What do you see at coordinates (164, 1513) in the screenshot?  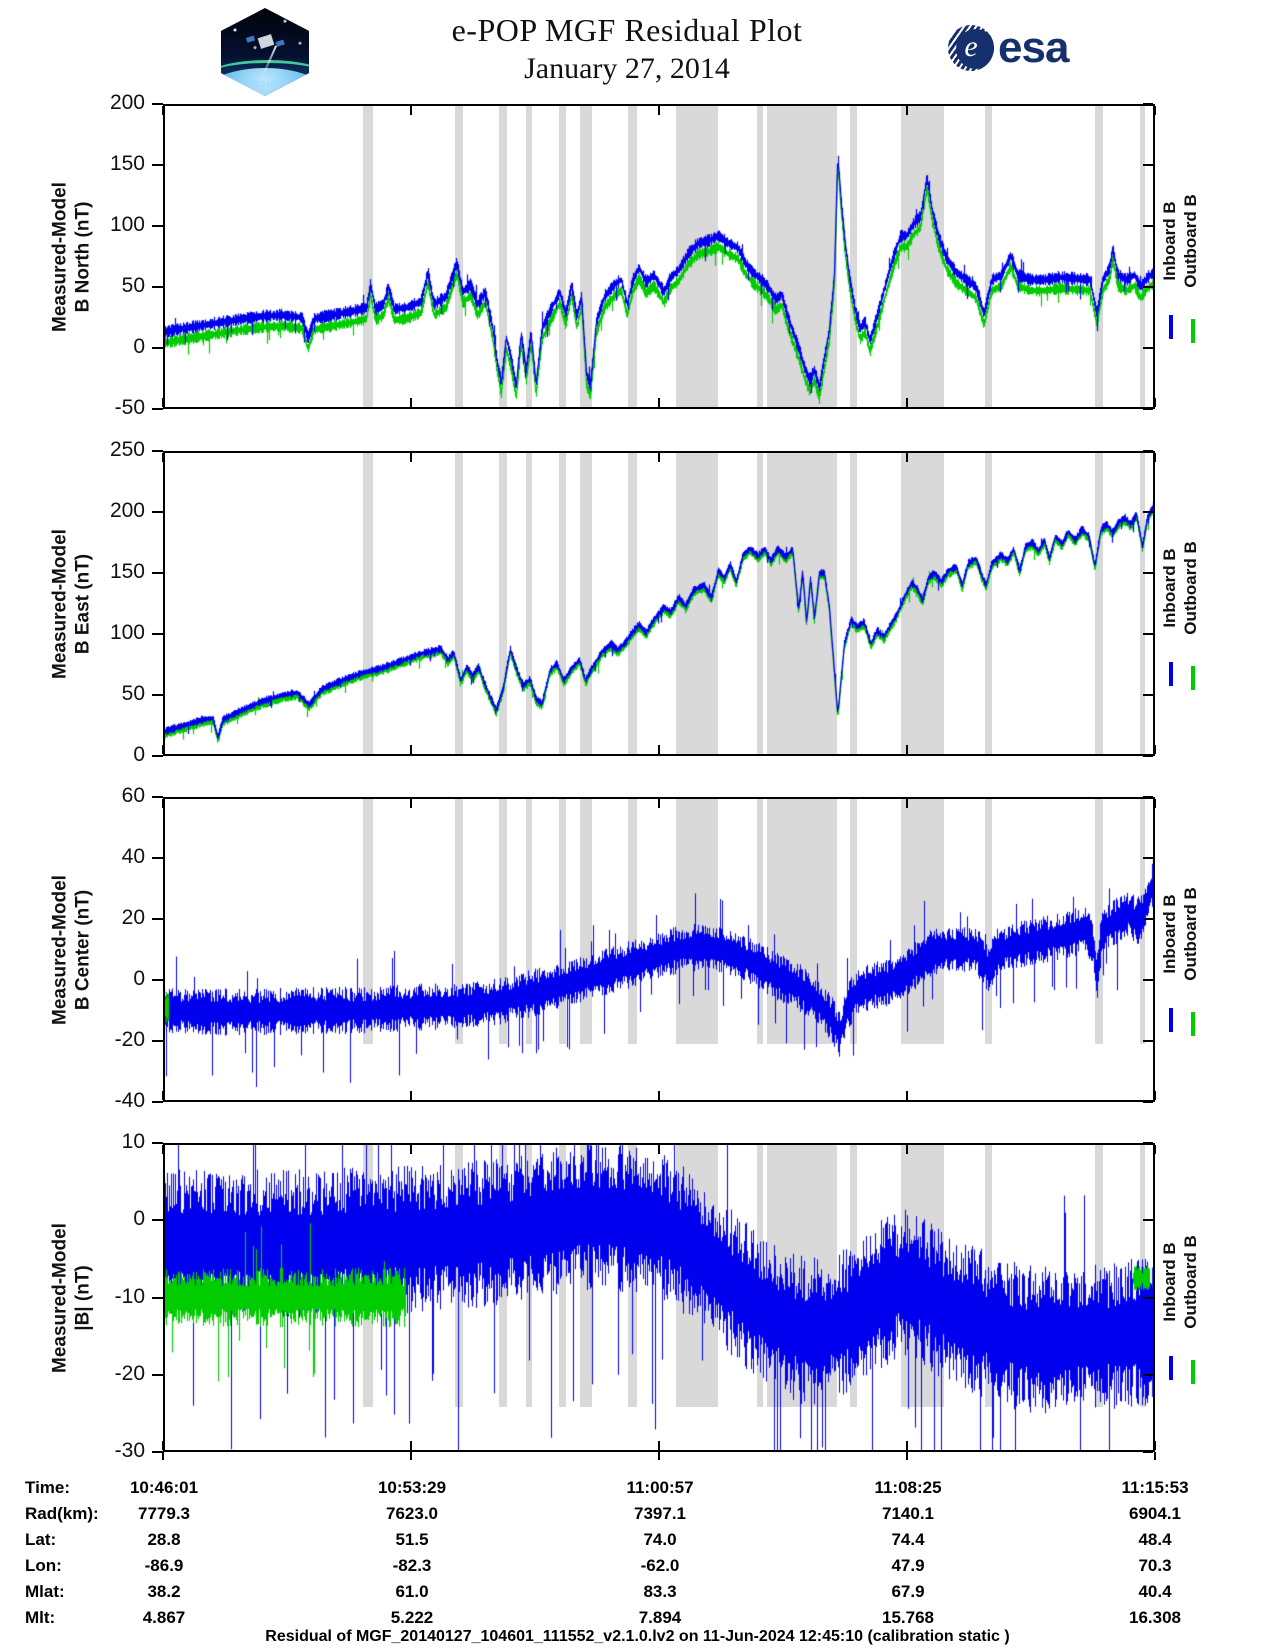 I see `table-cell: 7779.3` at bounding box center [164, 1513].